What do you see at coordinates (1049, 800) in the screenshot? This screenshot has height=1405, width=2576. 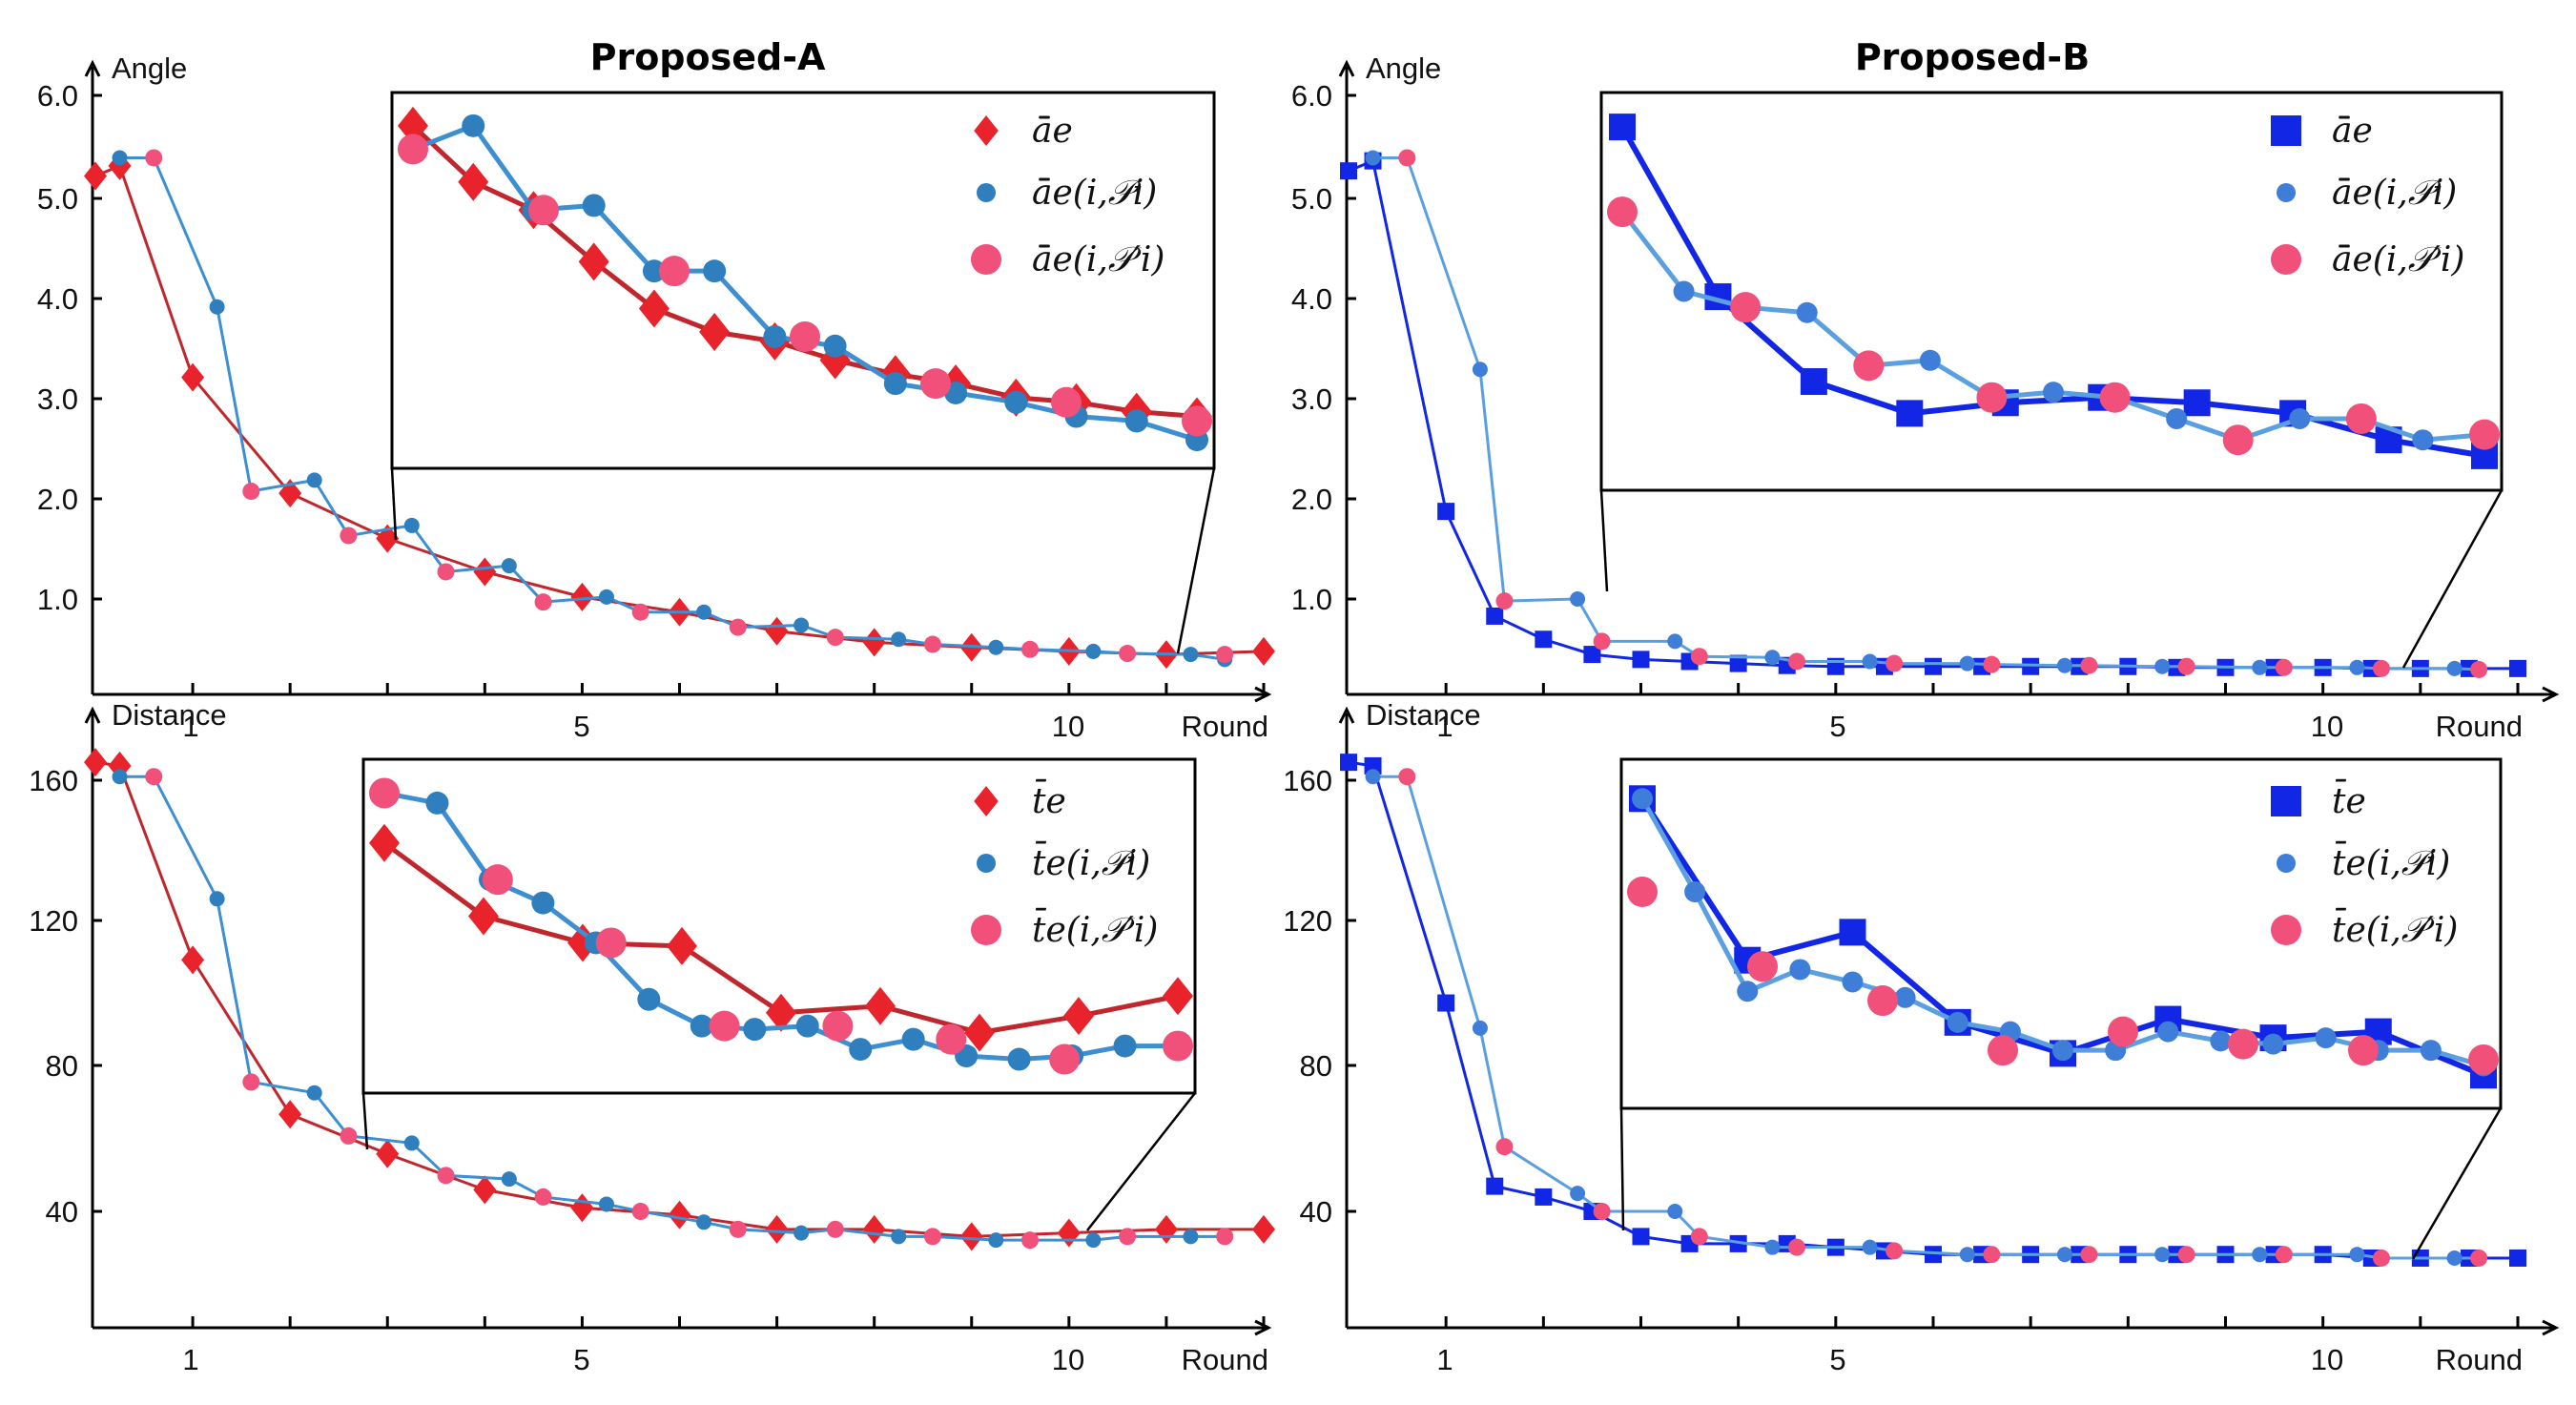 I see `legend-label: t̄̄e` at bounding box center [1049, 800].